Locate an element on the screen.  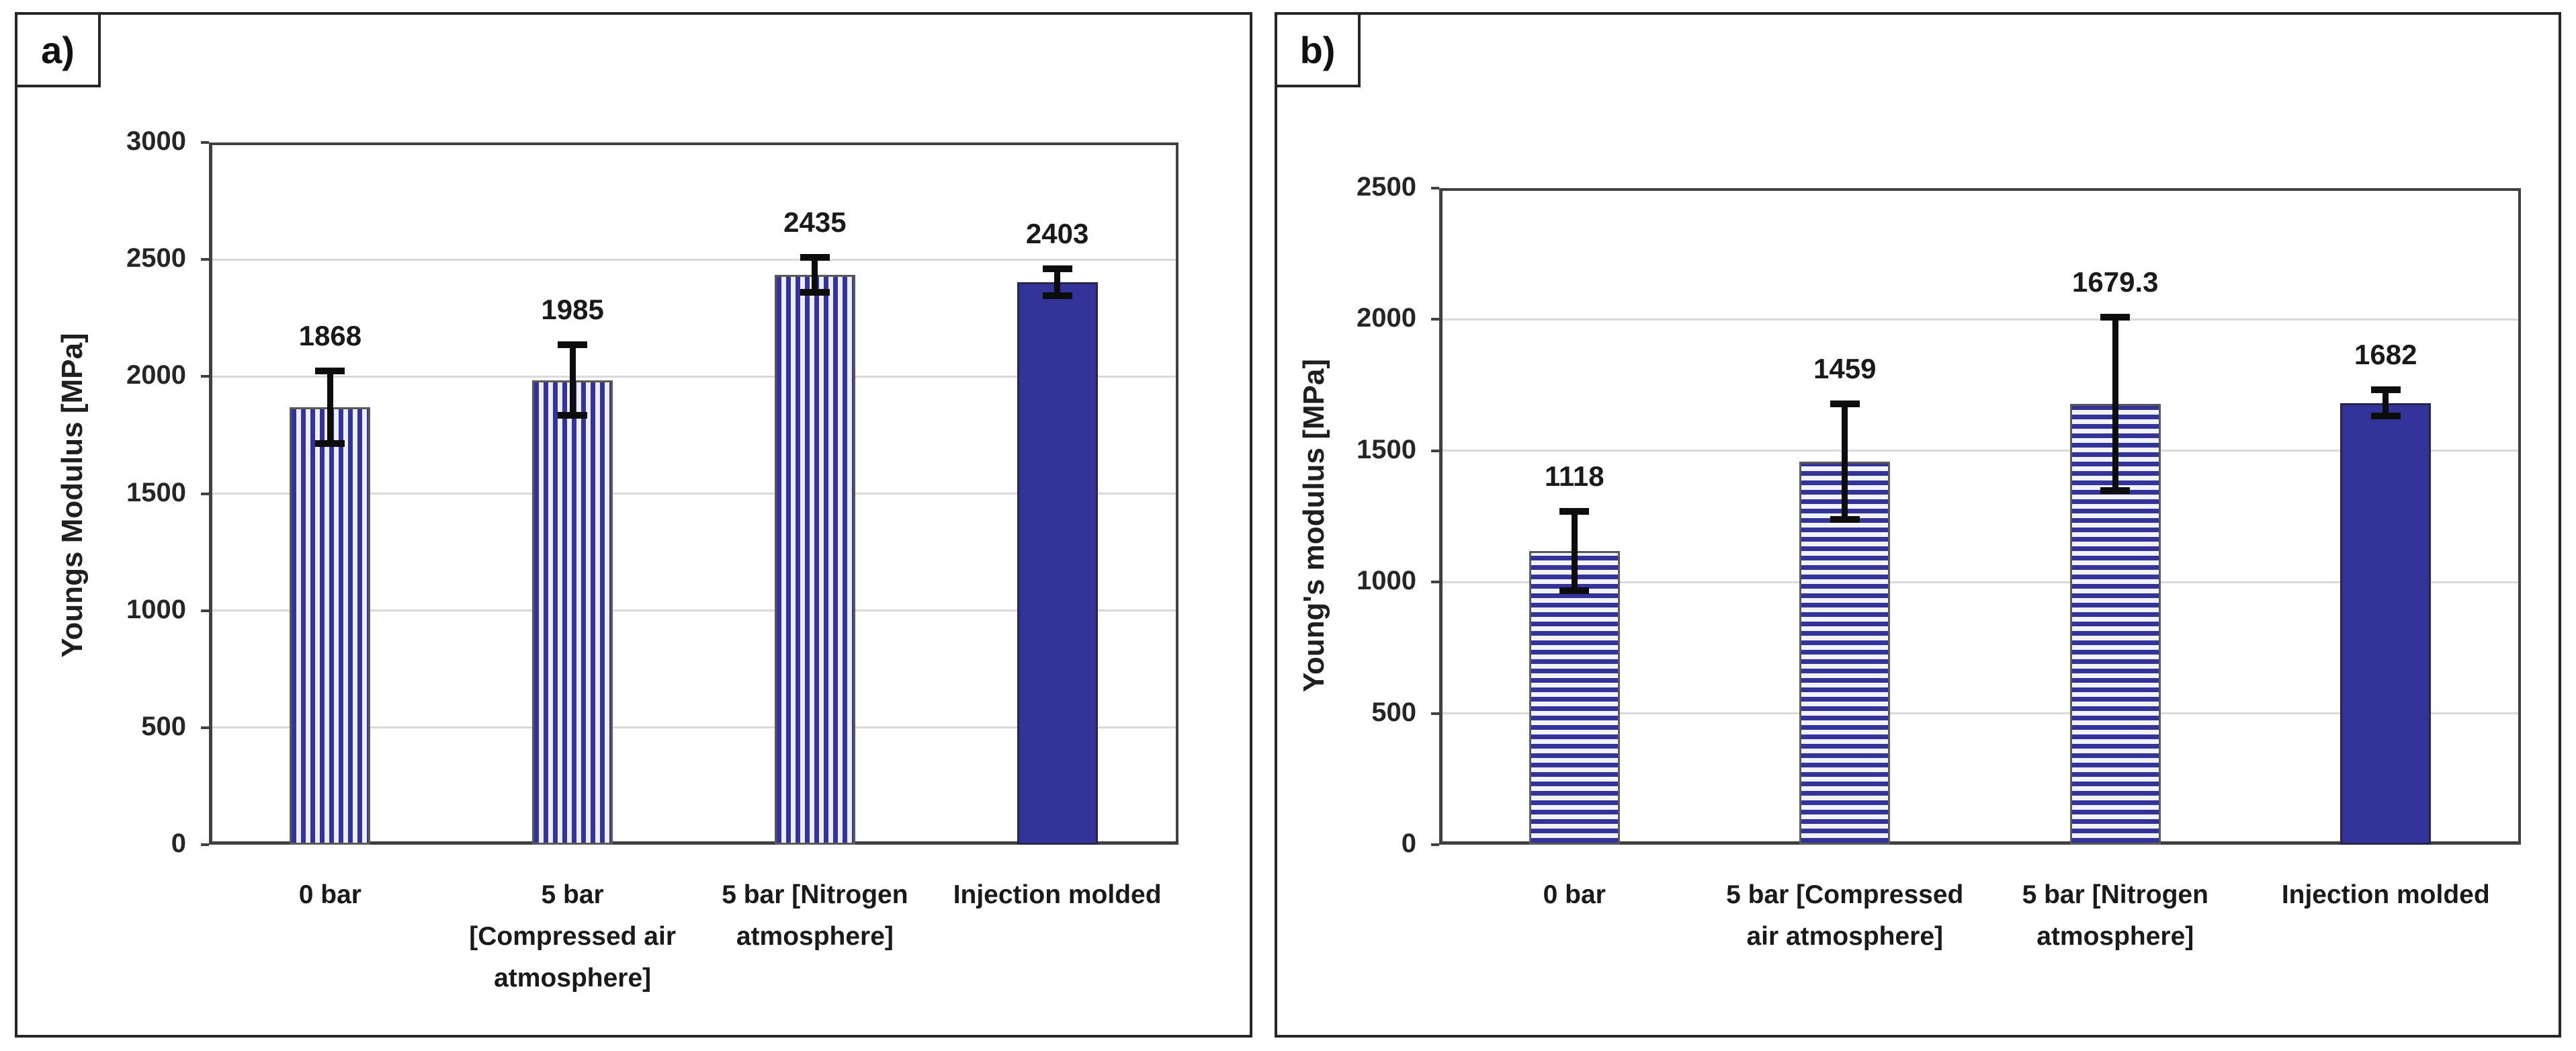
bar-value-label-3: 1682 is located at coordinates (2385, 355).